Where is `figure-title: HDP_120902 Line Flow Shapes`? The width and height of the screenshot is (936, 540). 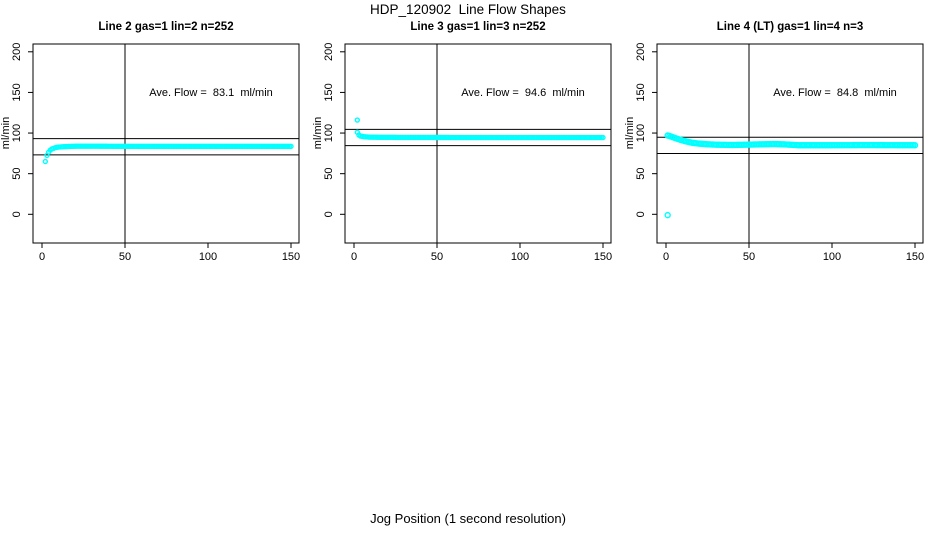
figure-title: HDP_120902 Line Flow Shapes is located at coordinates (468, 9).